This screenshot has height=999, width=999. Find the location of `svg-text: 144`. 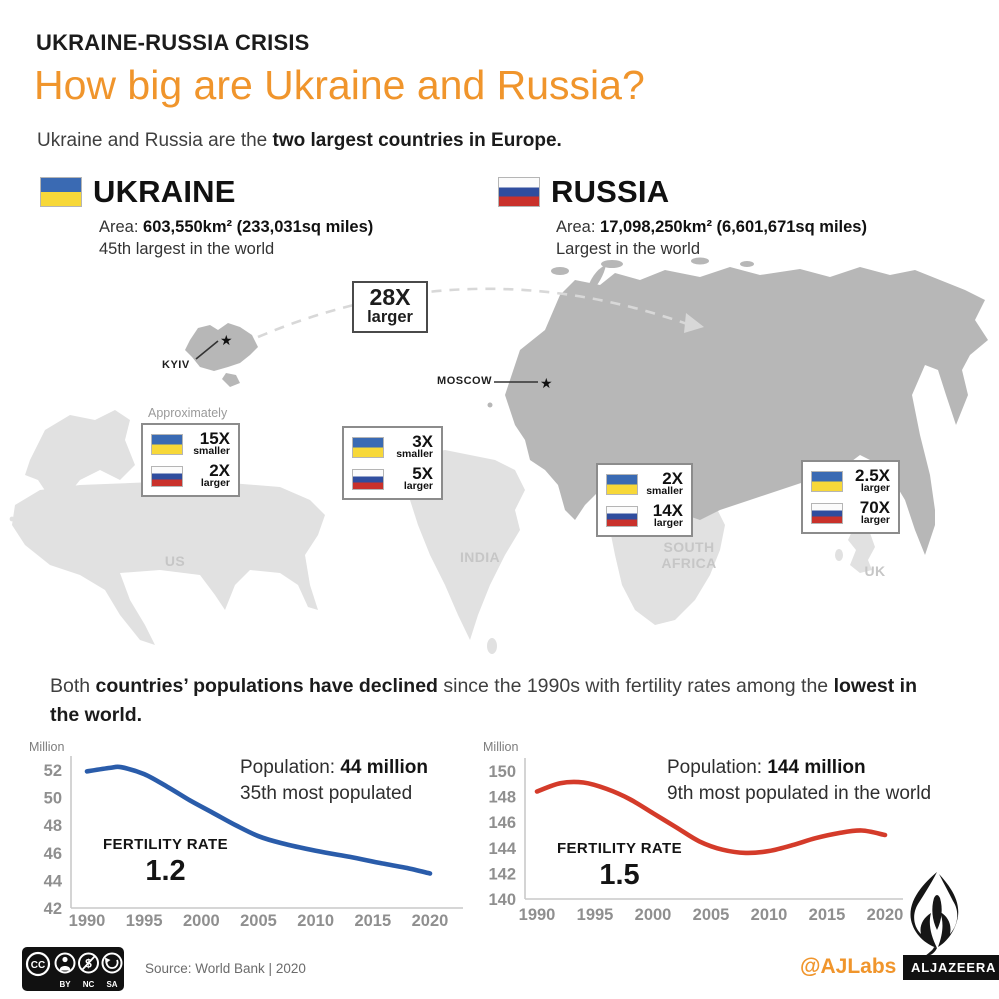

svg-text: 144 is located at coordinates (502, 849).